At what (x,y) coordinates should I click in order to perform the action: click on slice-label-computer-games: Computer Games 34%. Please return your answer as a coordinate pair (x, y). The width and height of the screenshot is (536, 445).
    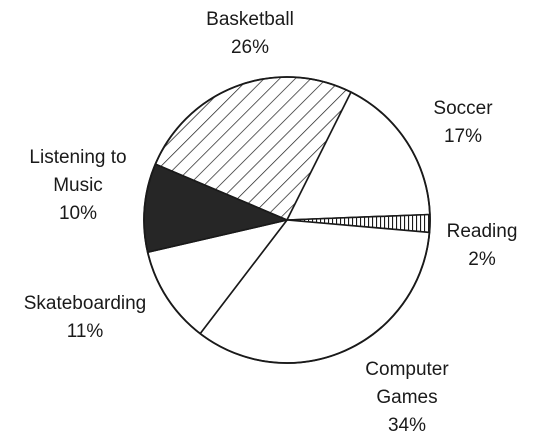
    Looking at the image, I should click on (407, 398).